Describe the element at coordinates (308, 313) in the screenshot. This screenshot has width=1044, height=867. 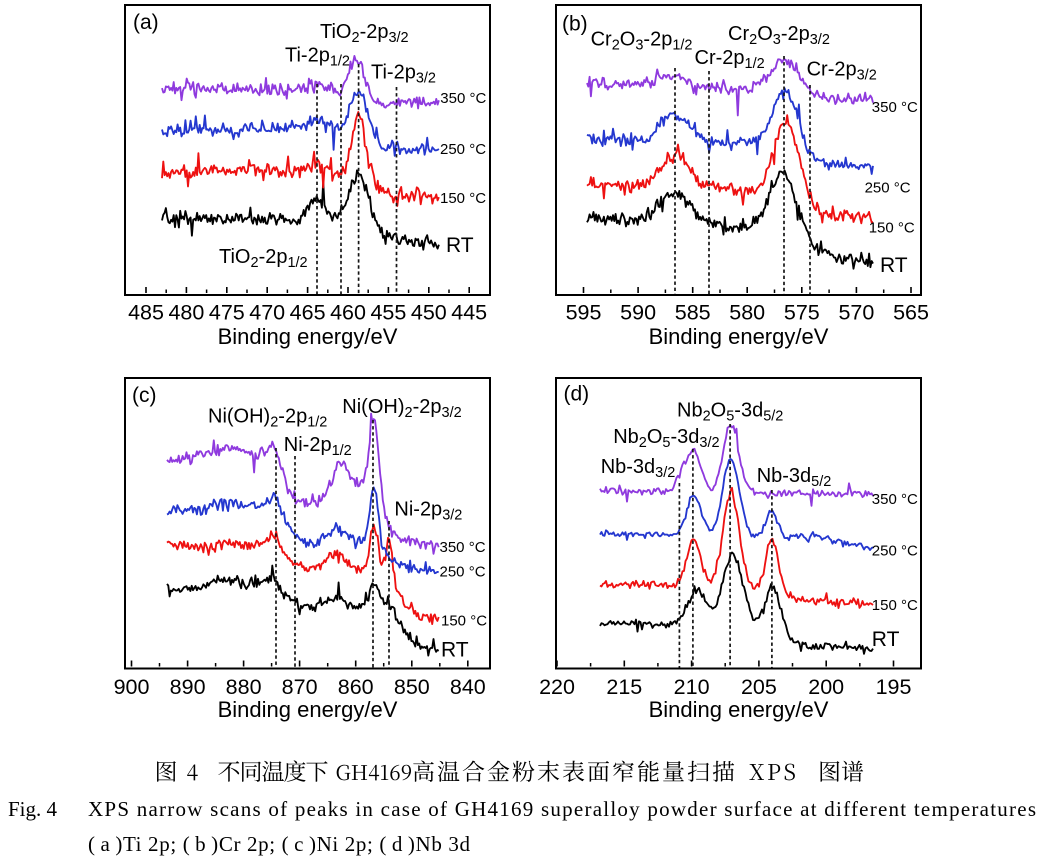
I see `svg-text: 465` at that location.